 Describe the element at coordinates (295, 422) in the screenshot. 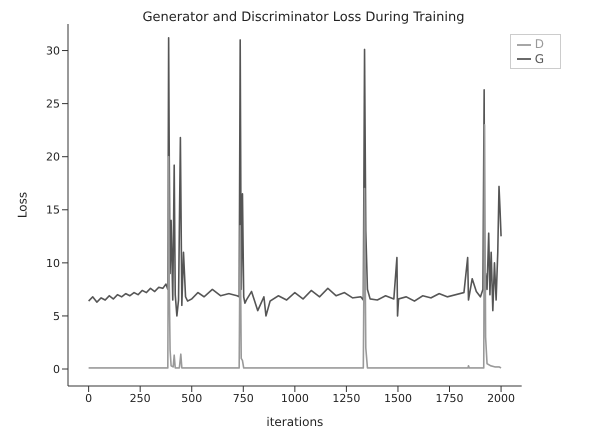

I see `x-axis-title: iterations` at that location.